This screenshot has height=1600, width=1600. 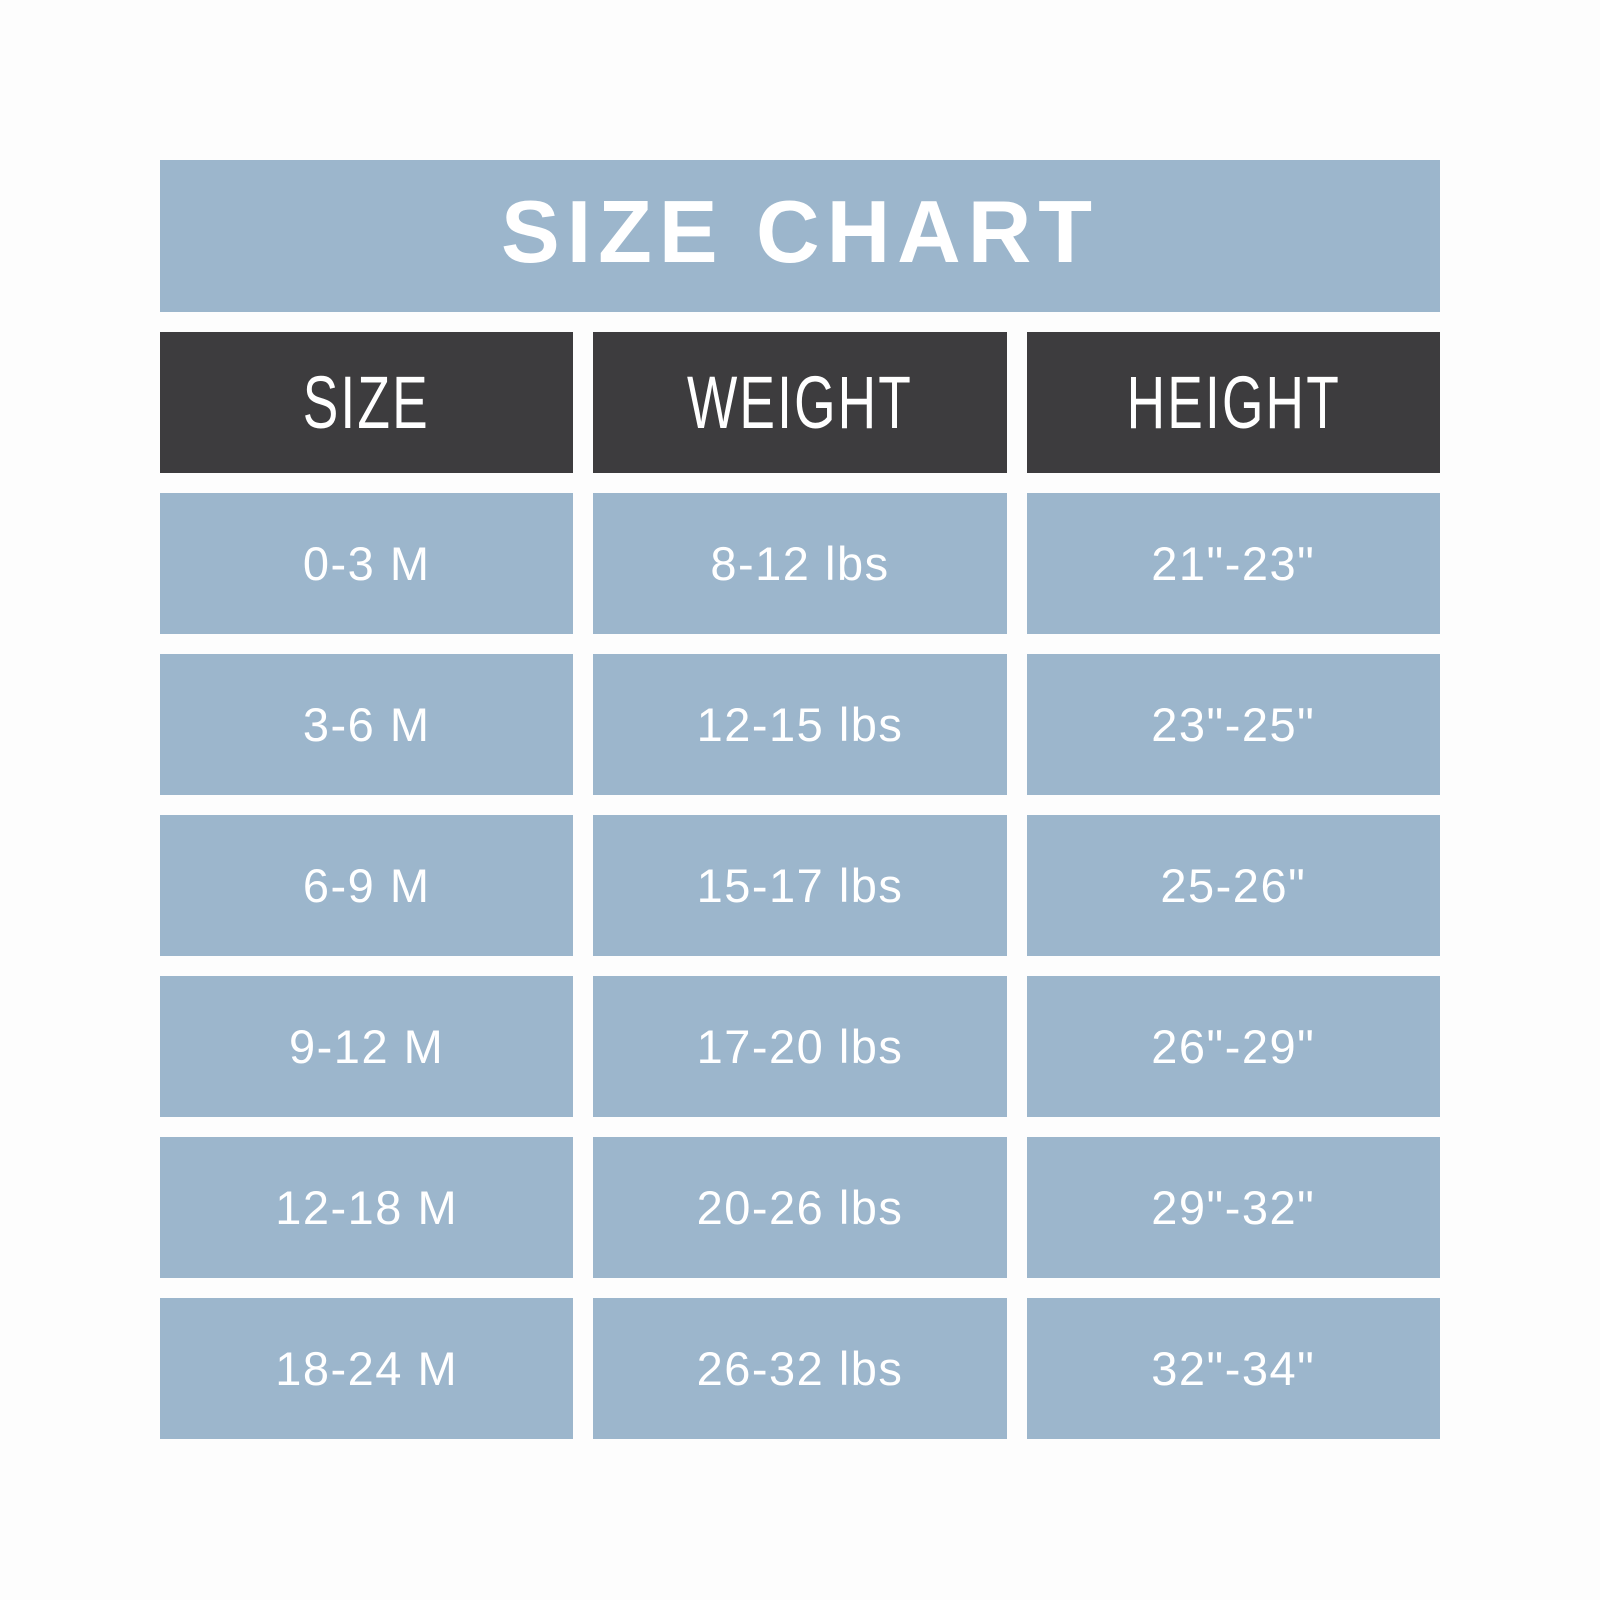 I want to click on cell-value: 25-26", so click(x=1233, y=885).